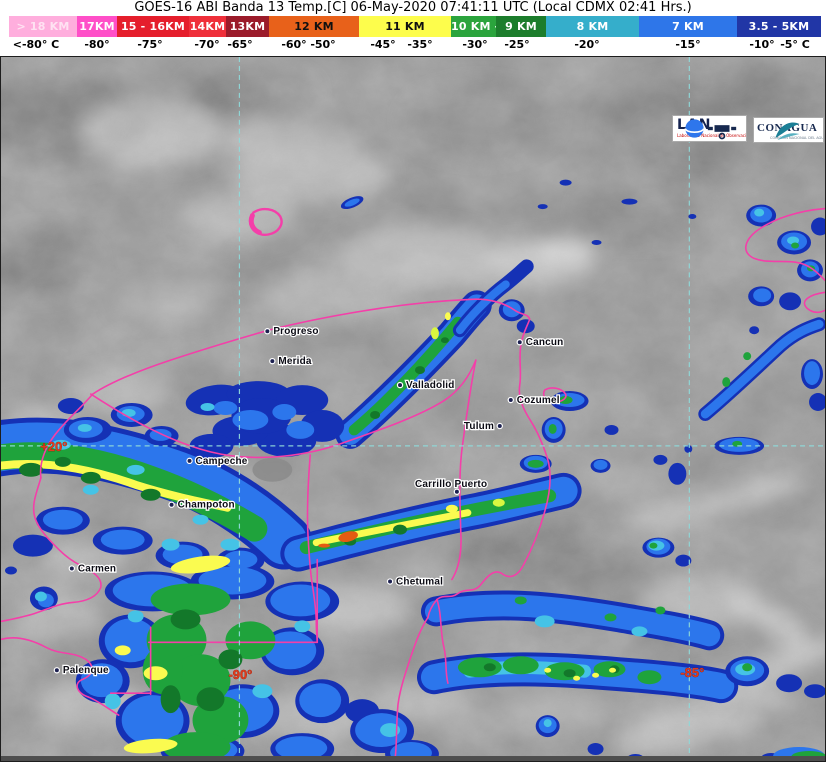 Image resolution: width=826 pixels, height=762 pixels. Describe the element at coordinates (97, 44) in the screenshot. I see `temp-label-1: -80°` at that location.